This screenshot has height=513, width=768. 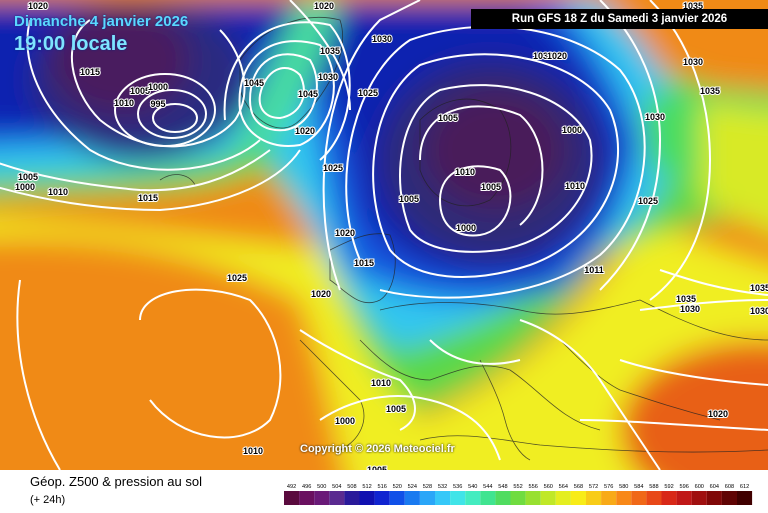 What do you see at coordinates (254, 83) in the screenshot?
I see `isobar-label: 1045` at bounding box center [254, 83].